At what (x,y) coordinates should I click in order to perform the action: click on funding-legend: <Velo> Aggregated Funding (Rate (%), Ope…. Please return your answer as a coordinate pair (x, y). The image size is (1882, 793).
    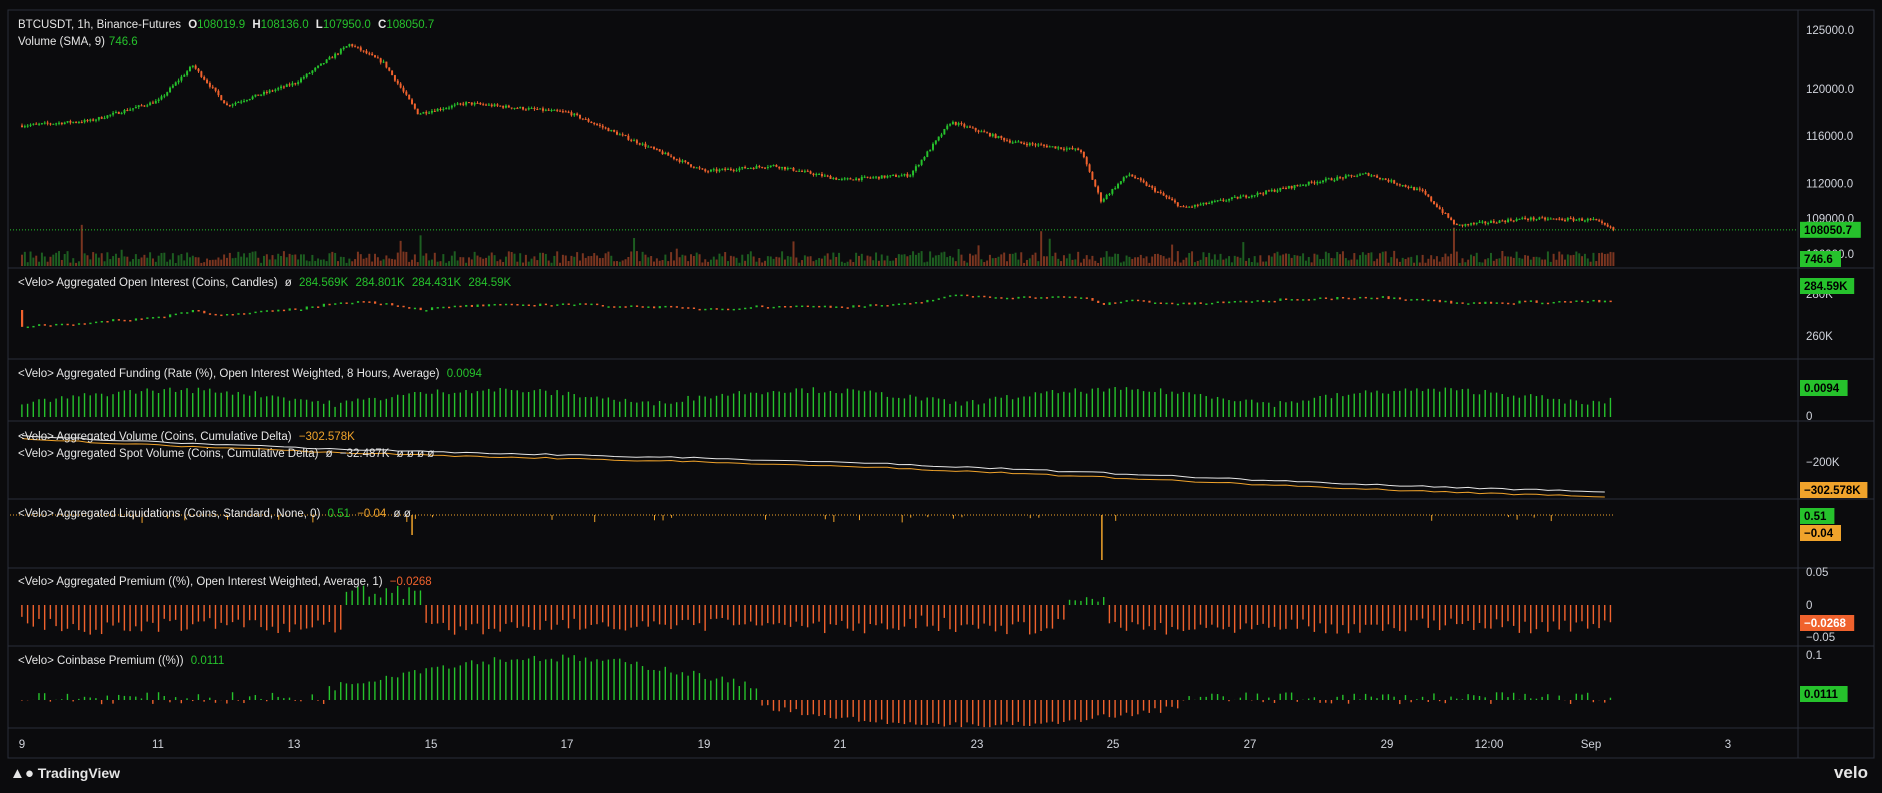
    Looking at the image, I should click on (252, 374).